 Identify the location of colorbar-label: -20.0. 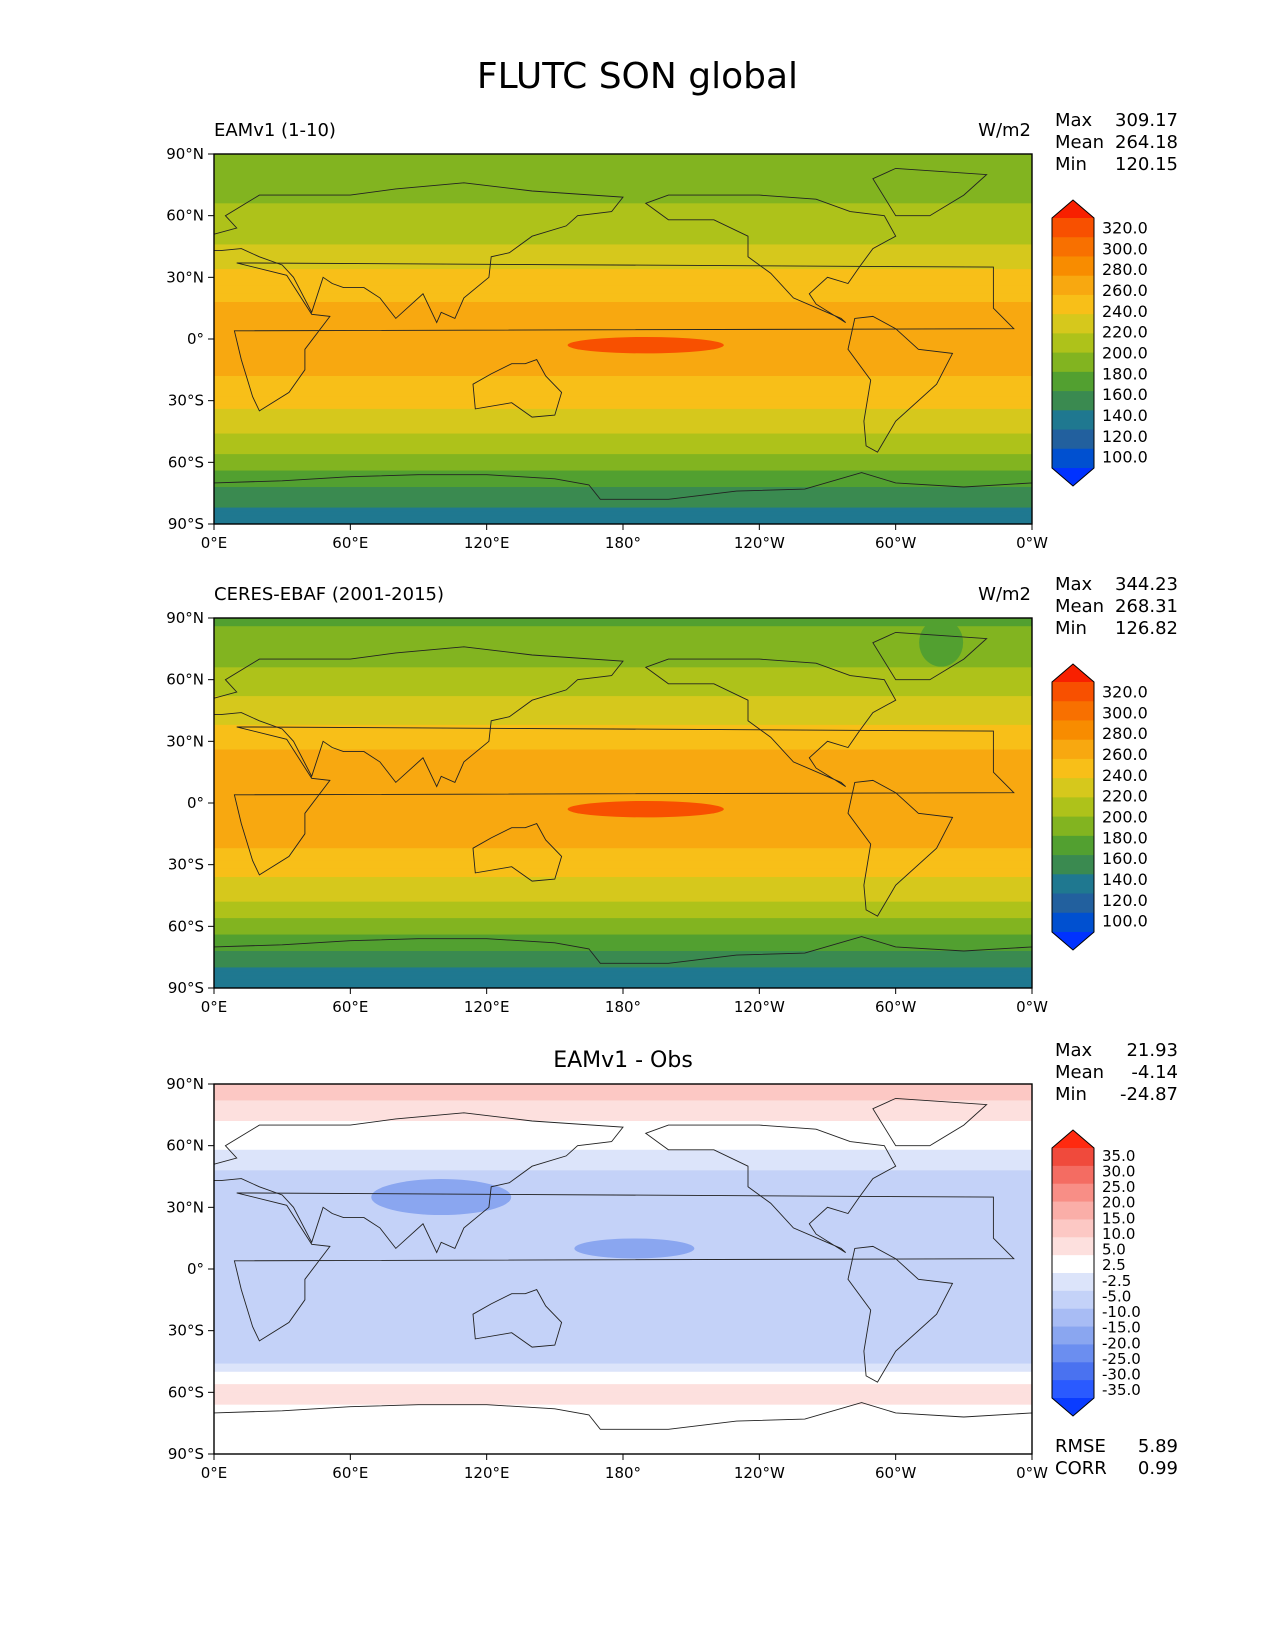
(1121, 1343).